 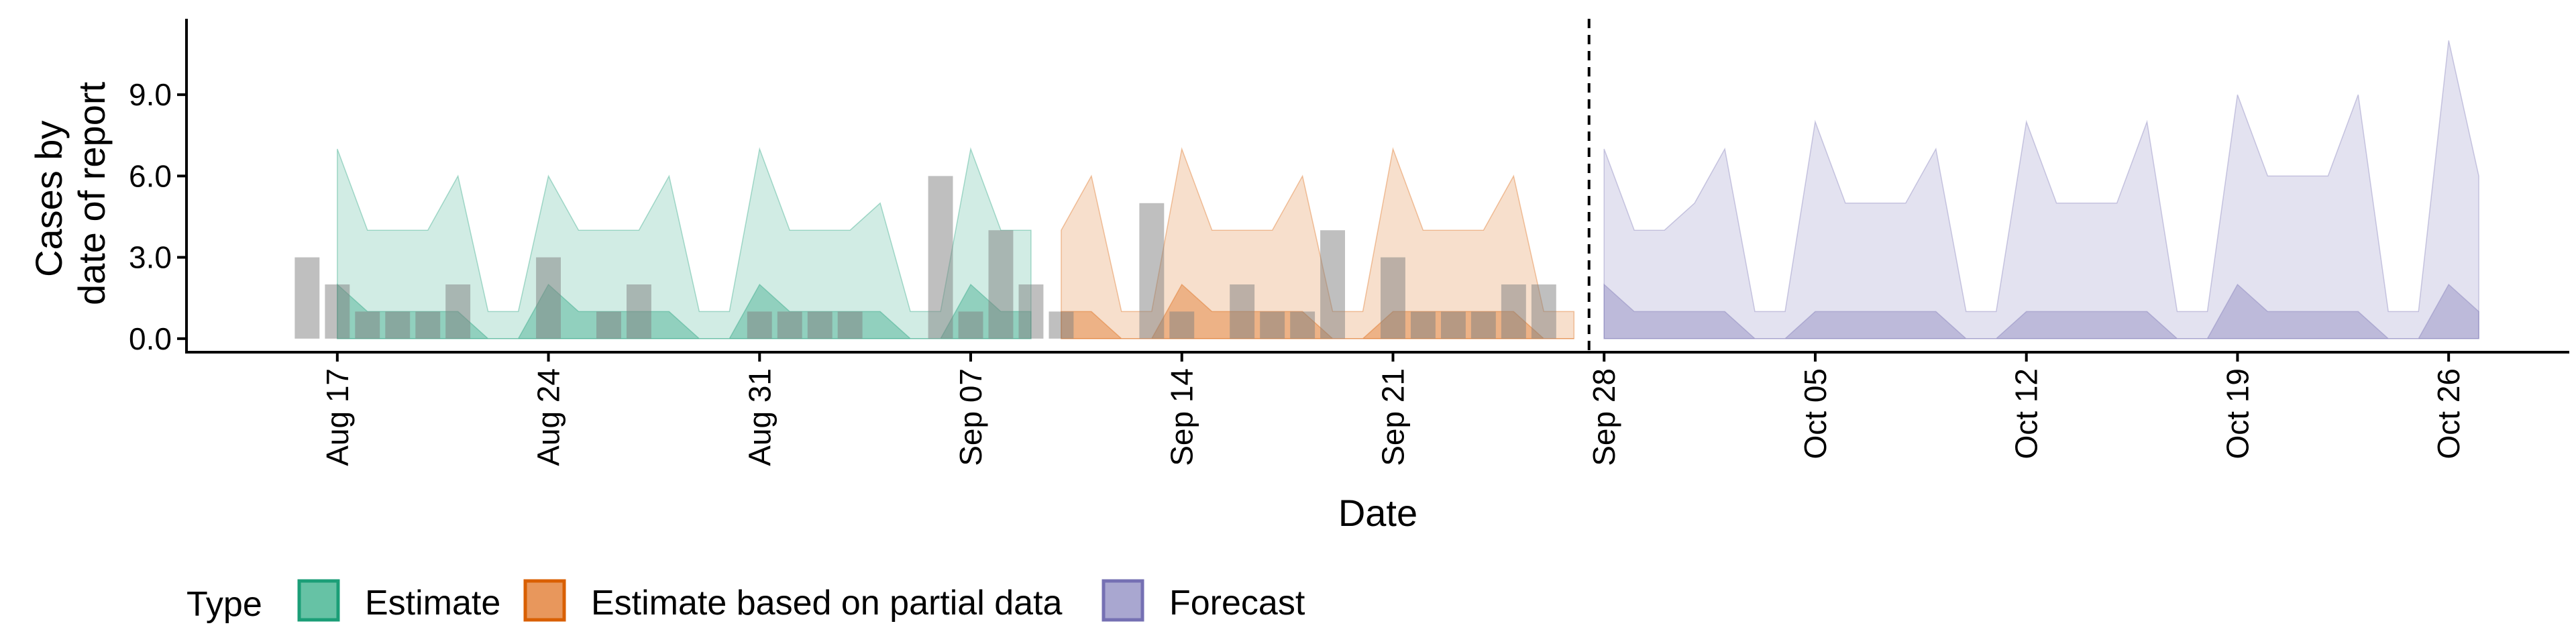 What do you see at coordinates (1392, 417) in the screenshot?
I see `x-tick-label: Sep 21` at bounding box center [1392, 417].